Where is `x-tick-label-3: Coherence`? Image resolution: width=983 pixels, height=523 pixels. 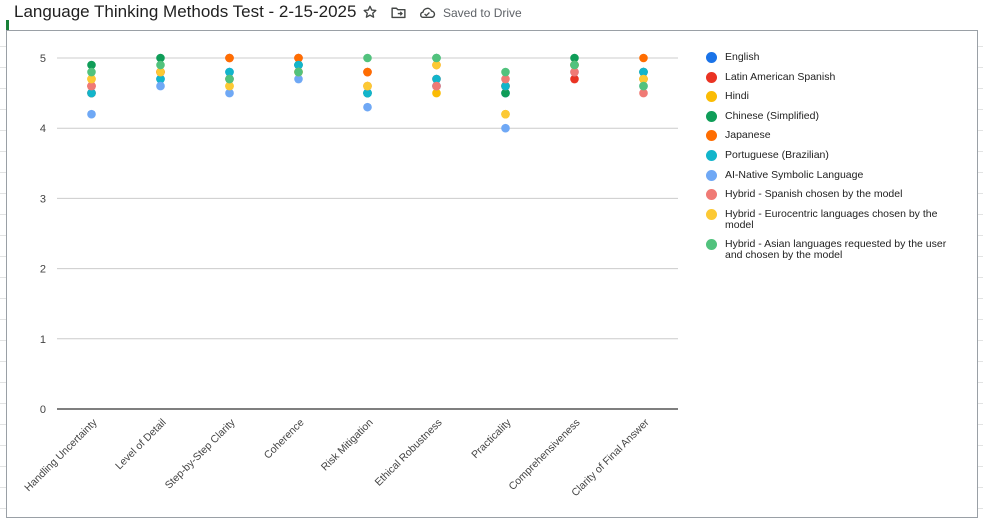 x-tick-label-3: Coherence is located at coordinates (284, 439).